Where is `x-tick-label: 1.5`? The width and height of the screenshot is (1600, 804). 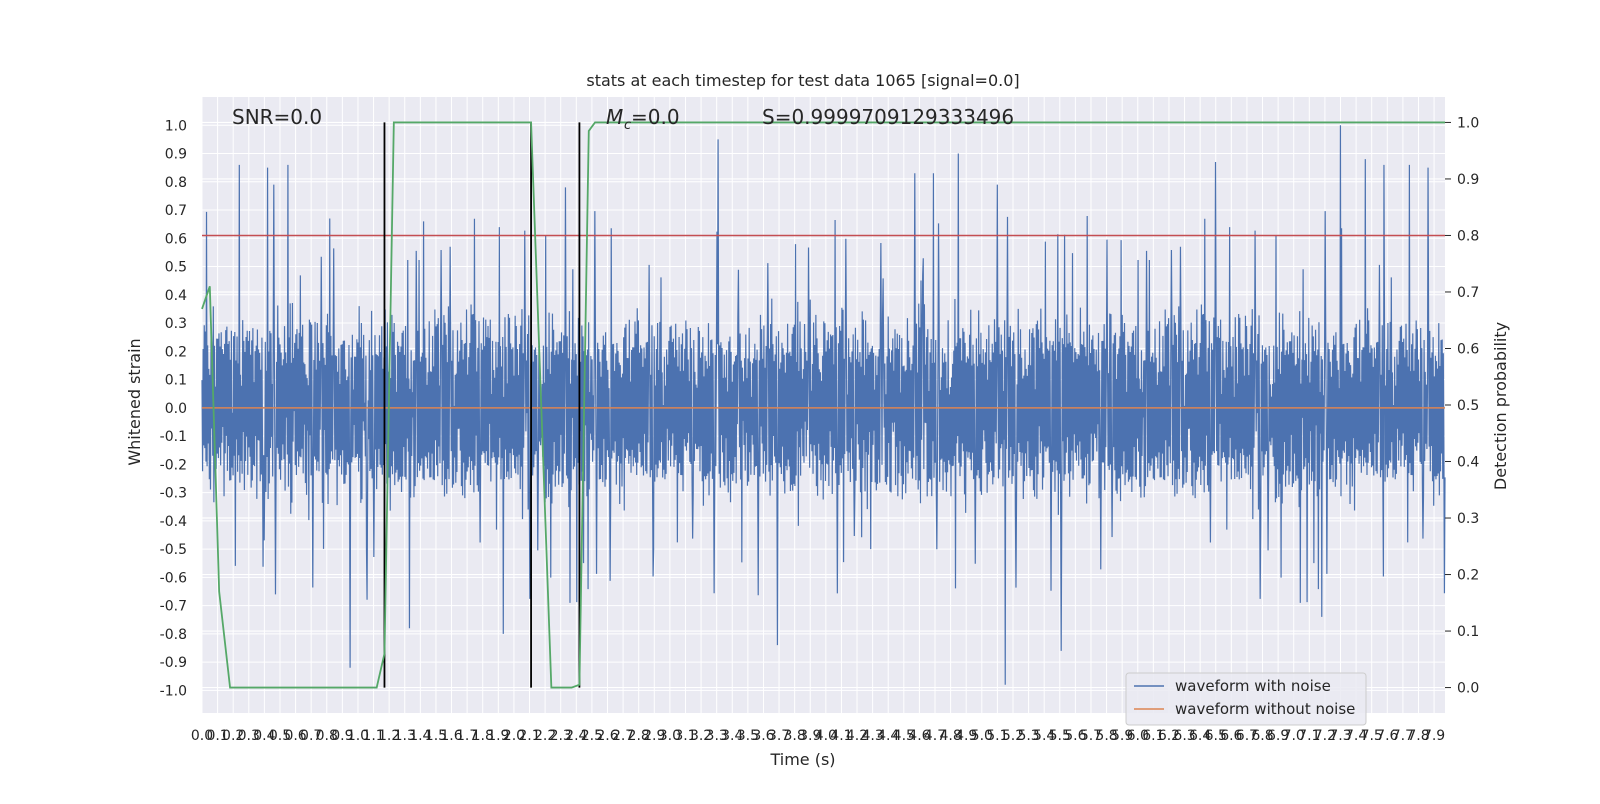 x-tick-label: 1.5 is located at coordinates (436, 736).